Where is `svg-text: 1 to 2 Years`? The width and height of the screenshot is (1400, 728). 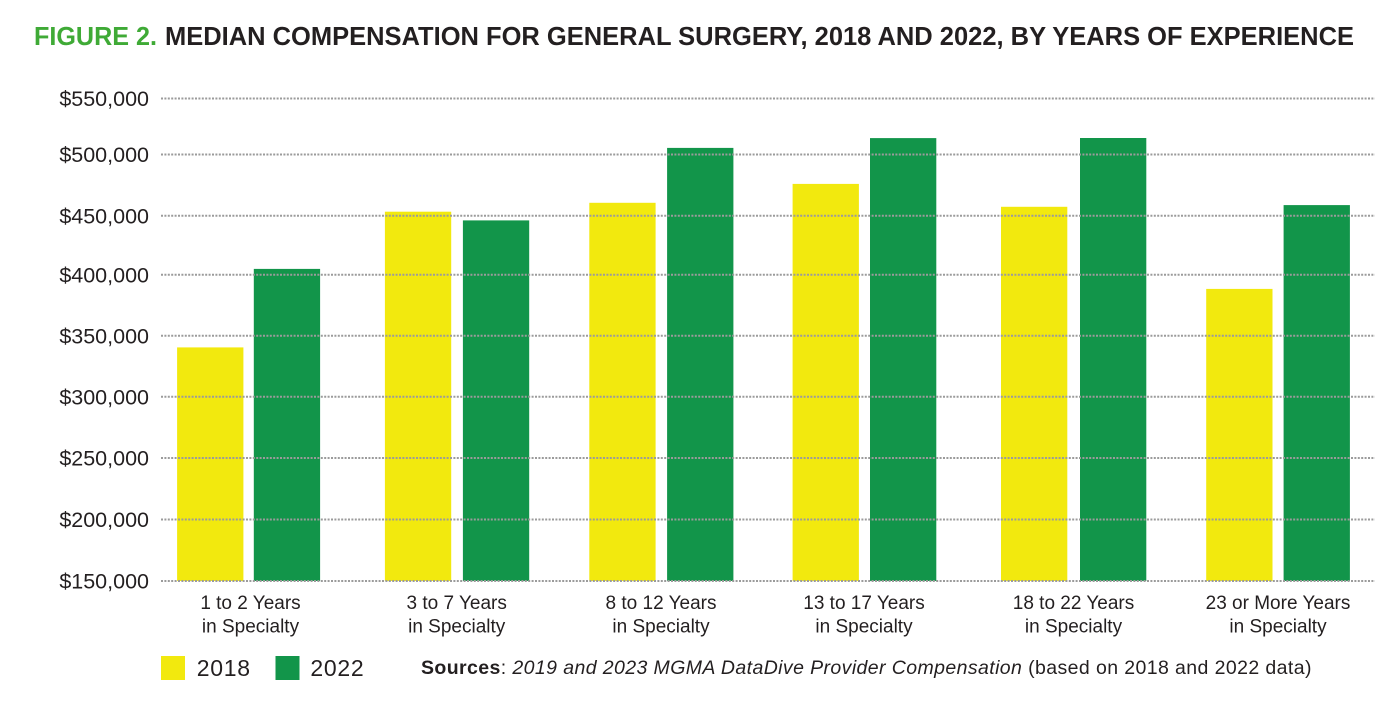
svg-text: 1 to 2 Years is located at coordinates (250, 603).